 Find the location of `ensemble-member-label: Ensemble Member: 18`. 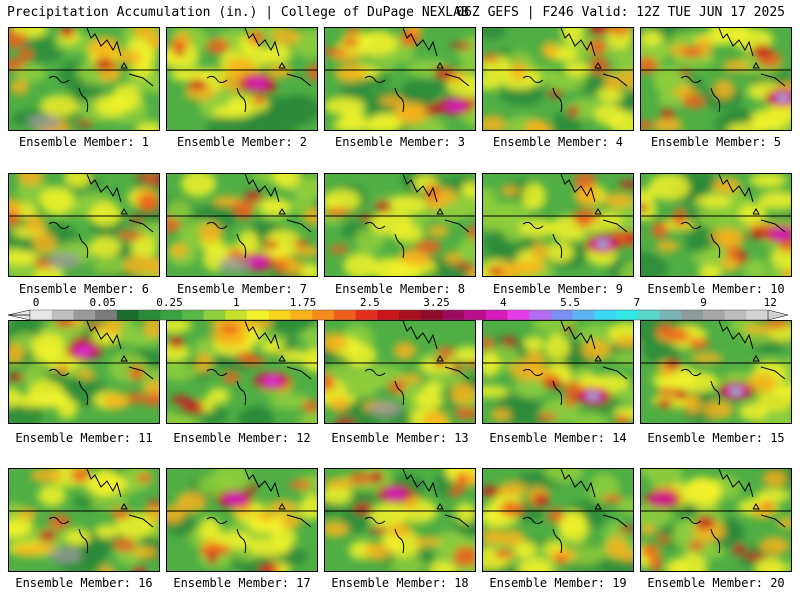

ensemble-member-label: Ensemble Member: 18 is located at coordinates (400, 583).